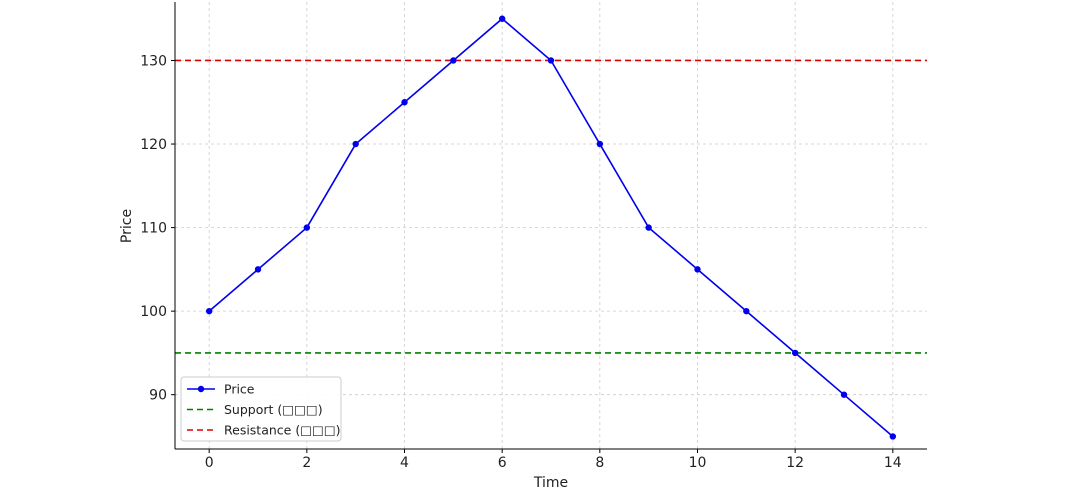 The height and width of the screenshot is (503, 1092). What do you see at coordinates (239, 389) in the screenshot?
I see `legend-entry-label: Price` at bounding box center [239, 389].